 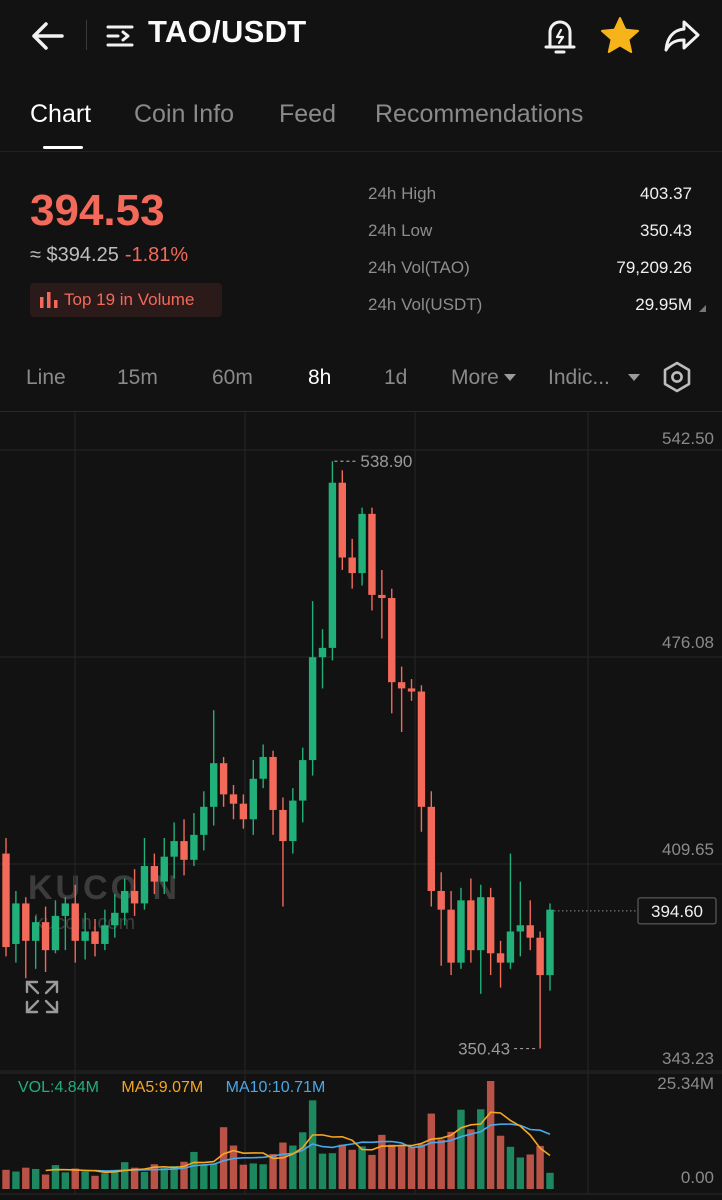 What do you see at coordinates (620, 36) in the screenshot?
I see `favorite-star-icon` at bounding box center [620, 36].